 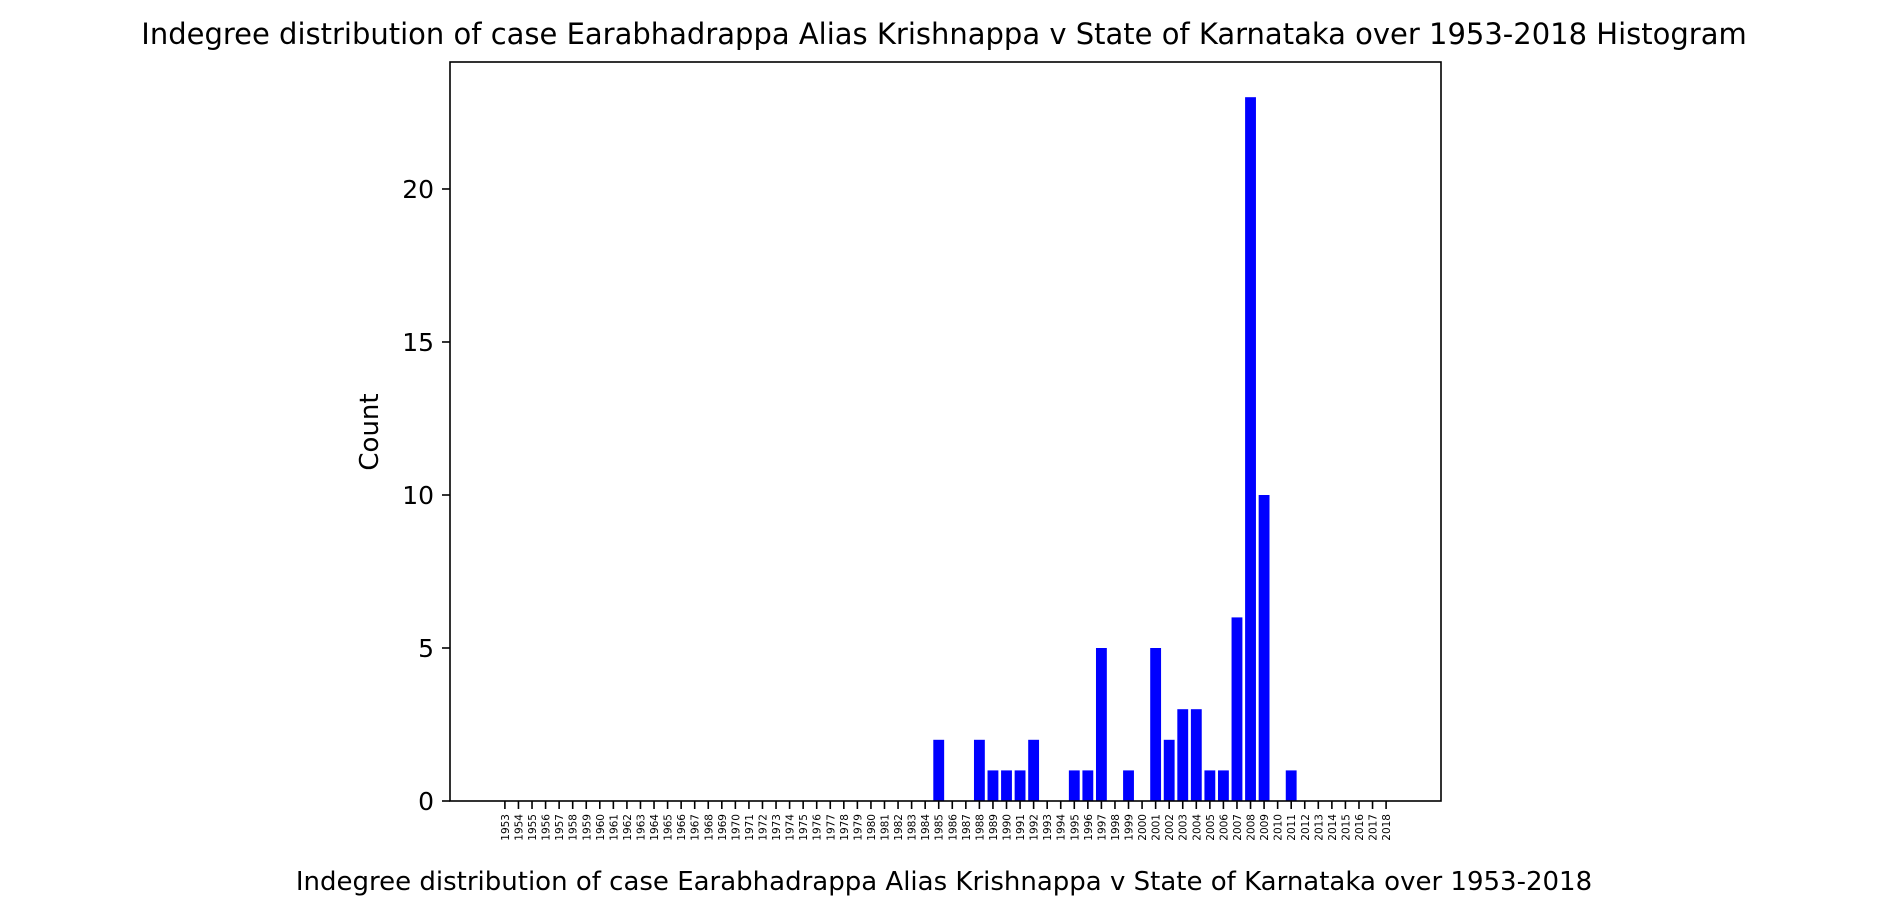 I want to click on bar-2008, so click(x=1250, y=449).